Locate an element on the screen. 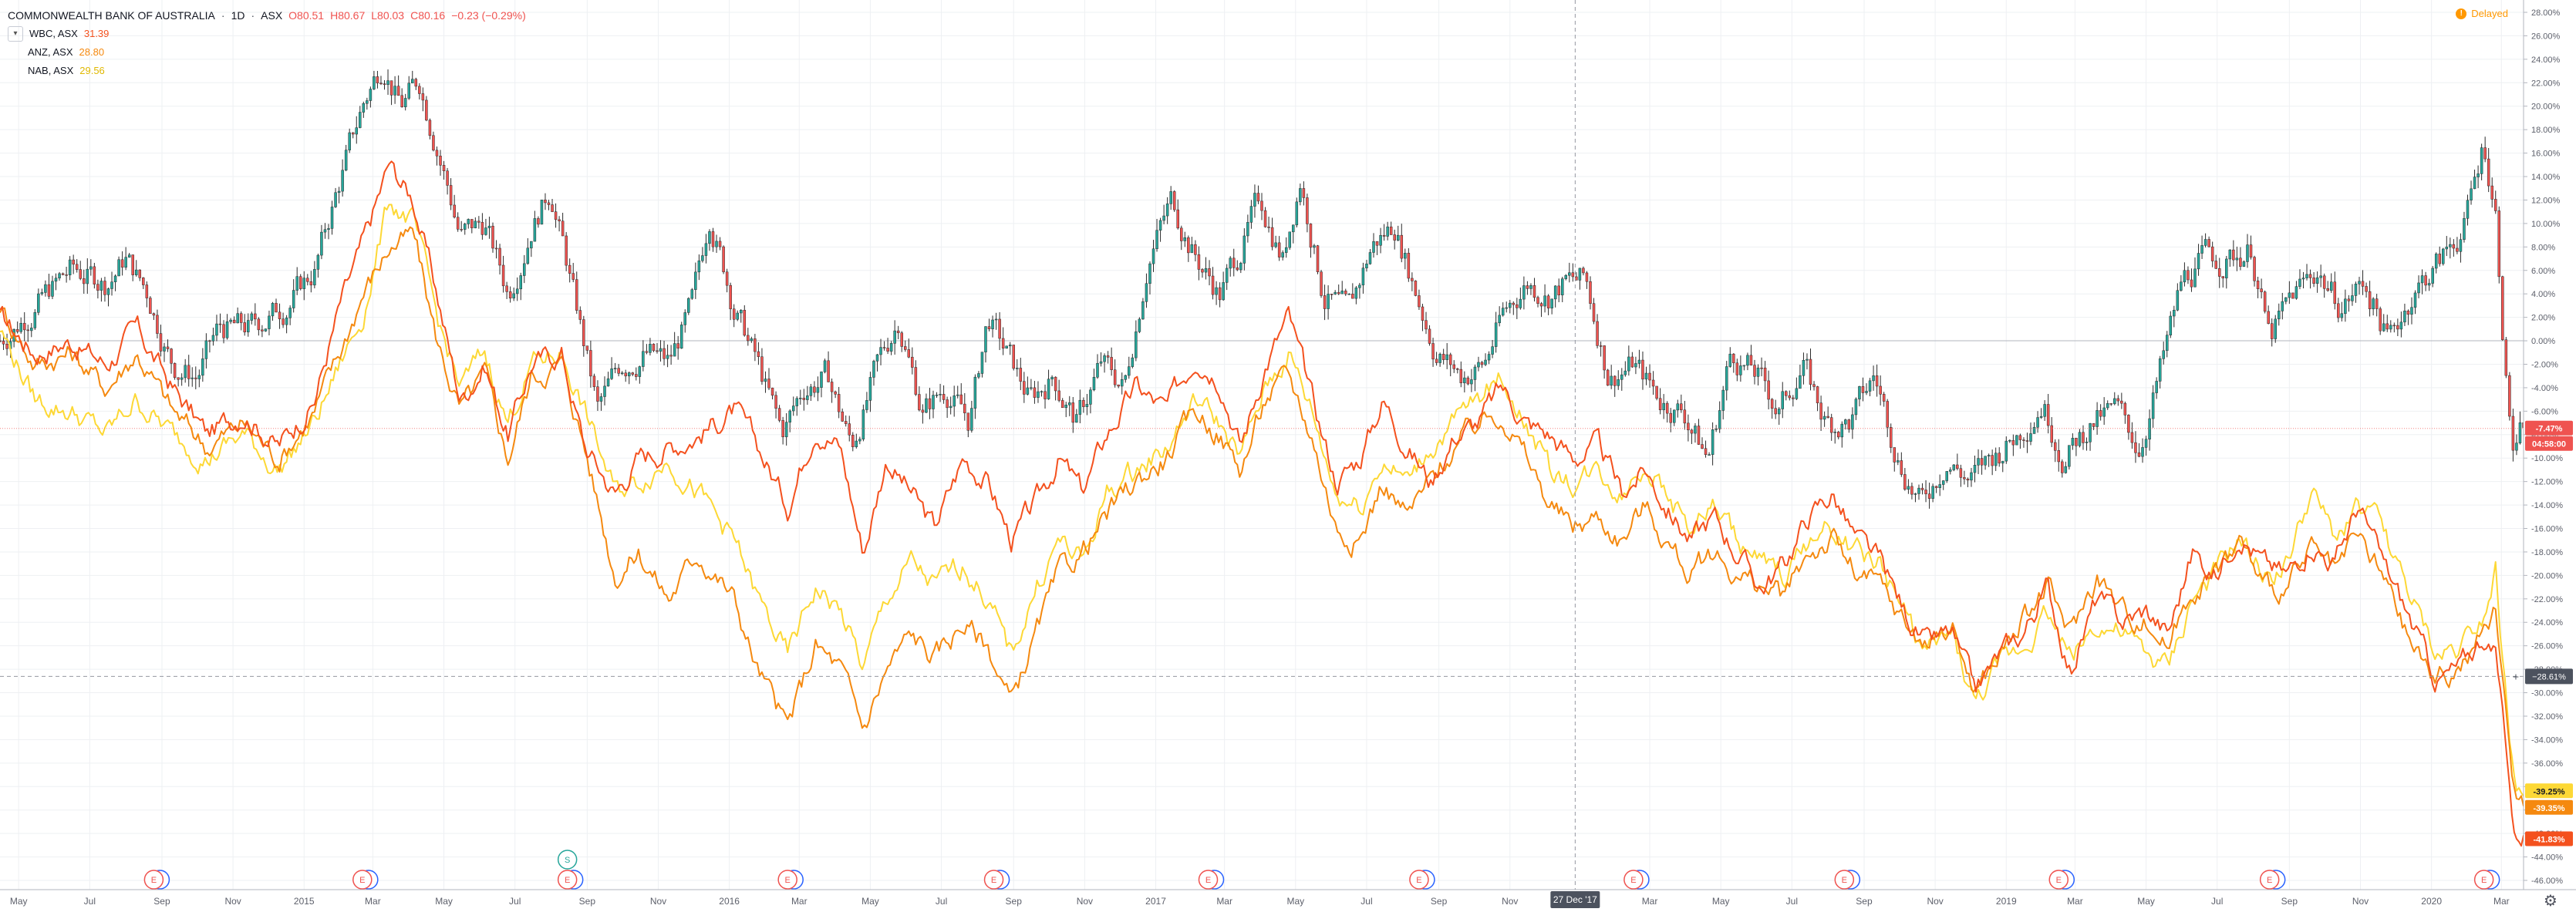  chevron-down-icon: ▾ is located at coordinates (15, 34).